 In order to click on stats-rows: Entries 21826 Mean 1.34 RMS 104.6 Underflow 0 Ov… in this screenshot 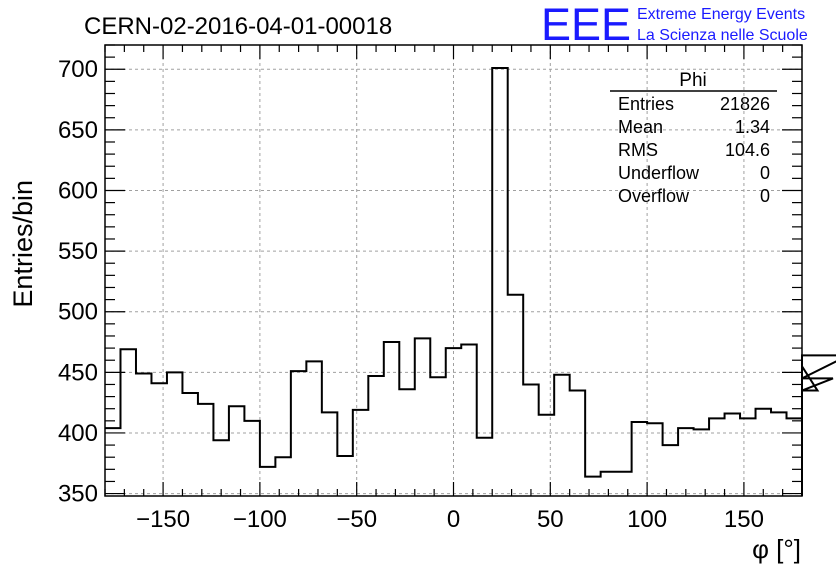, I will do `click(694, 150)`.